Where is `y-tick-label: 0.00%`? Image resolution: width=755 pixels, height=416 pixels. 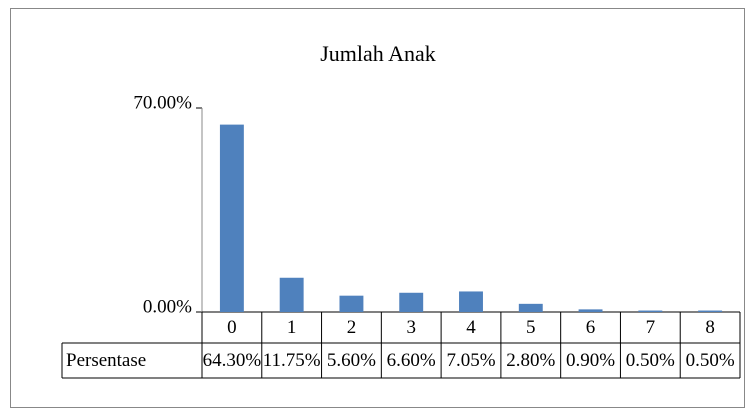
y-tick-label: 0.00% is located at coordinates (167, 306).